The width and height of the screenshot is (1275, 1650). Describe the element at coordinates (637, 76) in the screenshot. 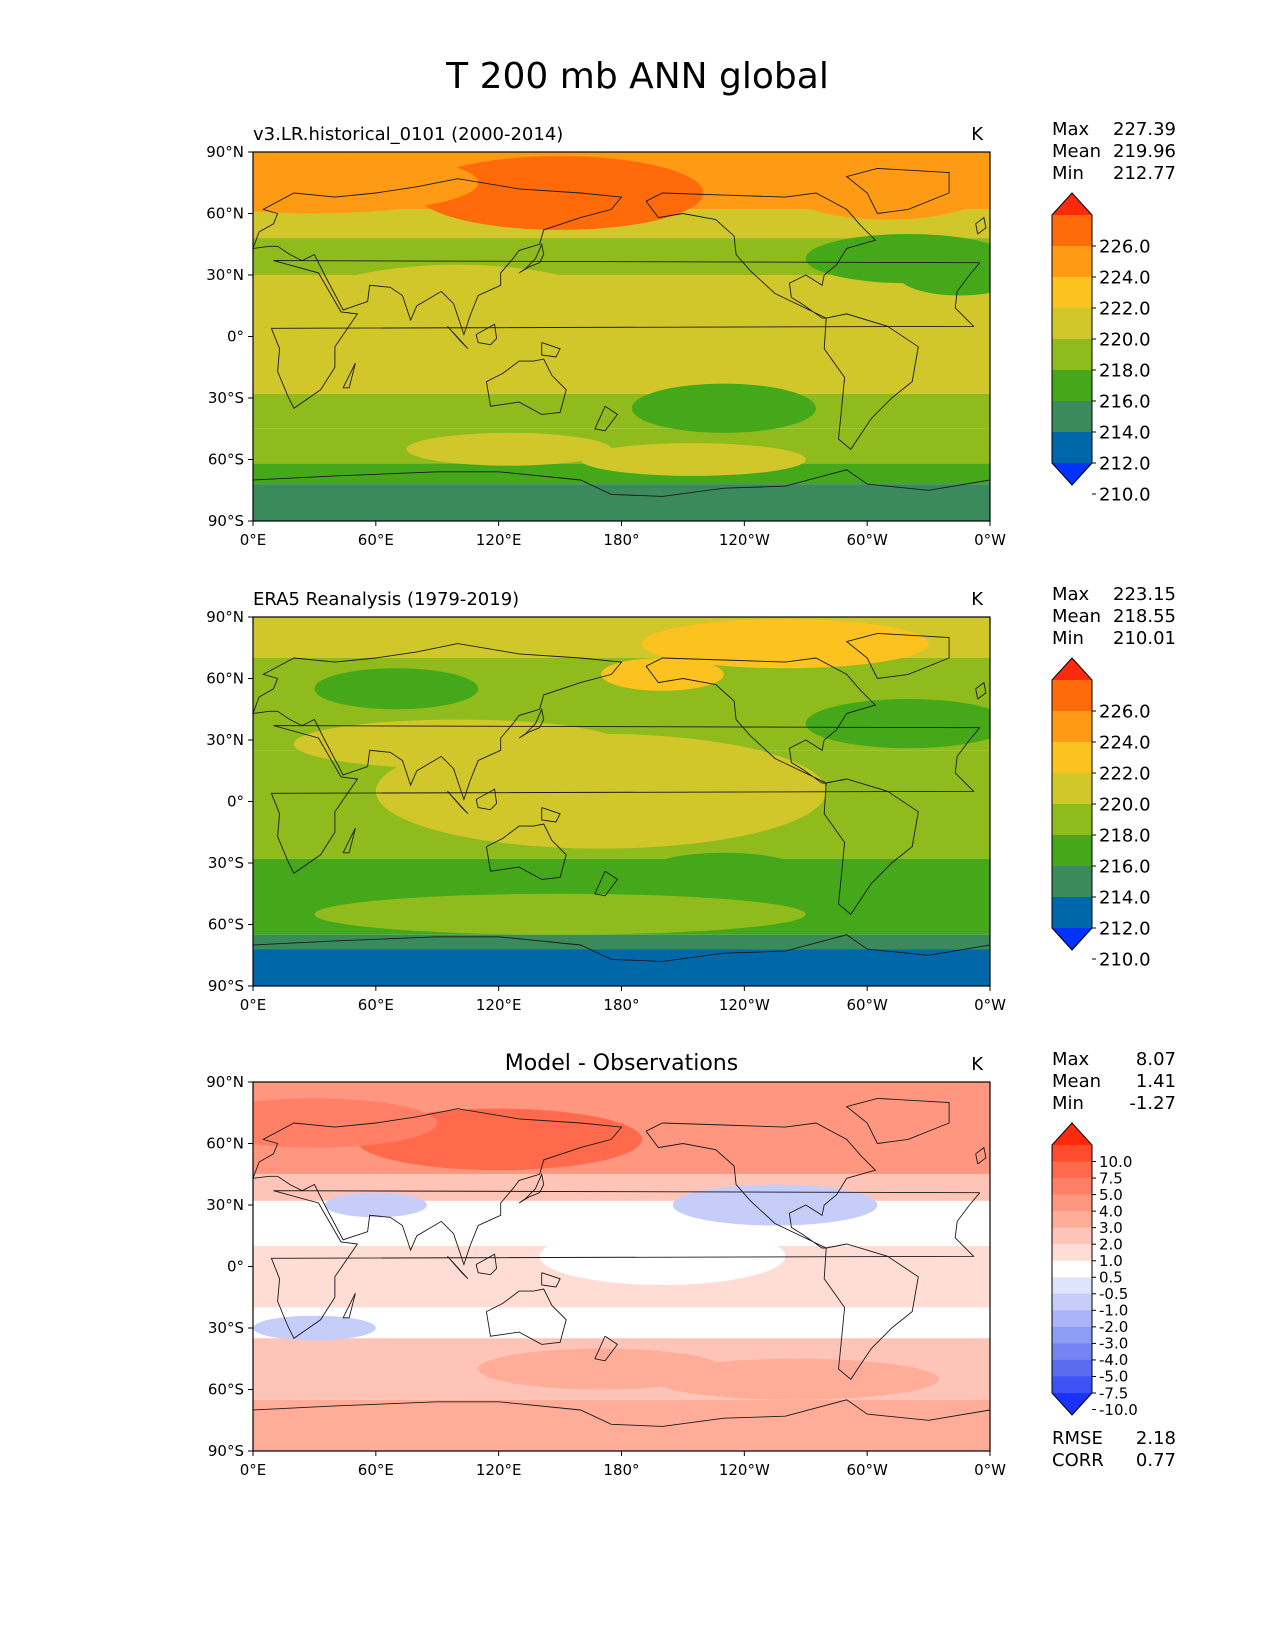

I see `figure-title: T 200 mb ANN global` at that location.